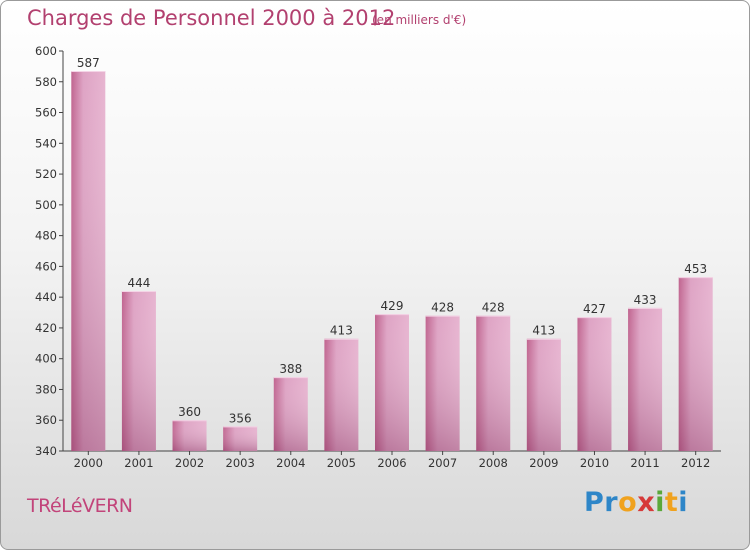  Describe the element at coordinates (240, 418) in the screenshot. I see `data-label: 356` at that location.